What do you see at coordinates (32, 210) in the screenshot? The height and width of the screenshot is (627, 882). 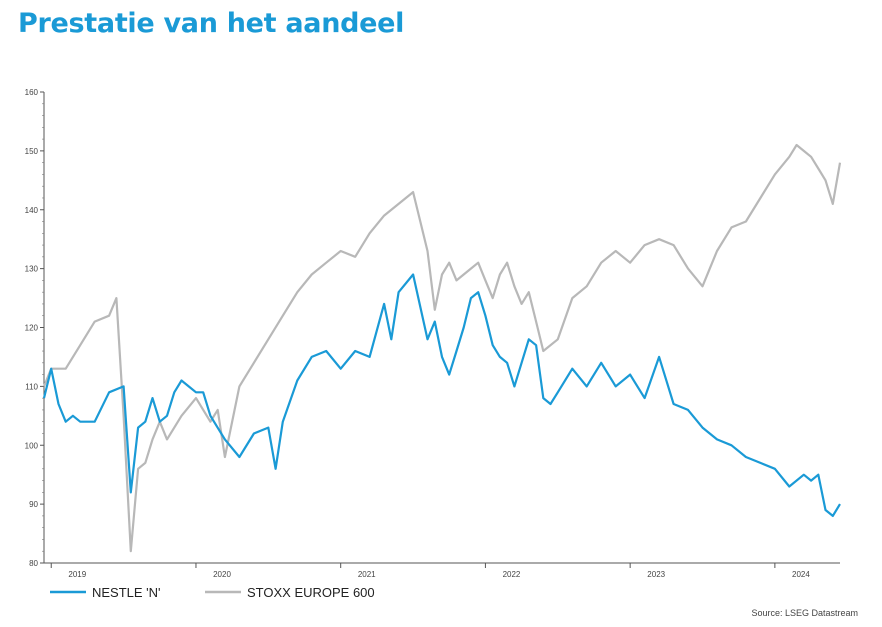 I see `y-tick-label: 140` at bounding box center [32, 210].